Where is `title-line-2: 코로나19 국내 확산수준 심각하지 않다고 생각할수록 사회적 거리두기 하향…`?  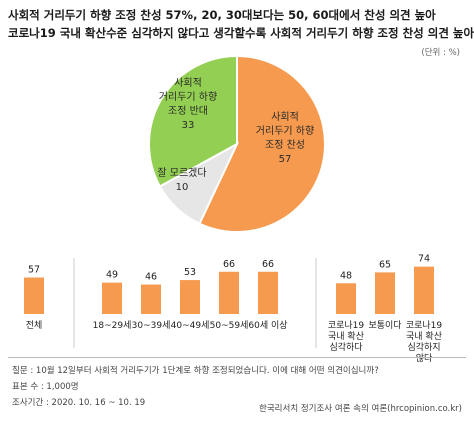 title-line-2: 코로나19 국내 확산수준 심각하지 않다고 생각할수록 사회적 거리두기 하향… is located at coordinates (241, 33).